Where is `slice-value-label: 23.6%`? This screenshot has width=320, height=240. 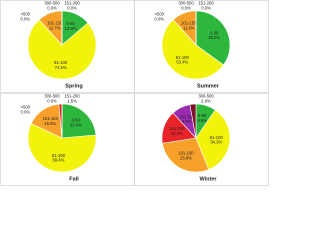
slice-value-label: 23.6% is located at coordinates (76, 124).